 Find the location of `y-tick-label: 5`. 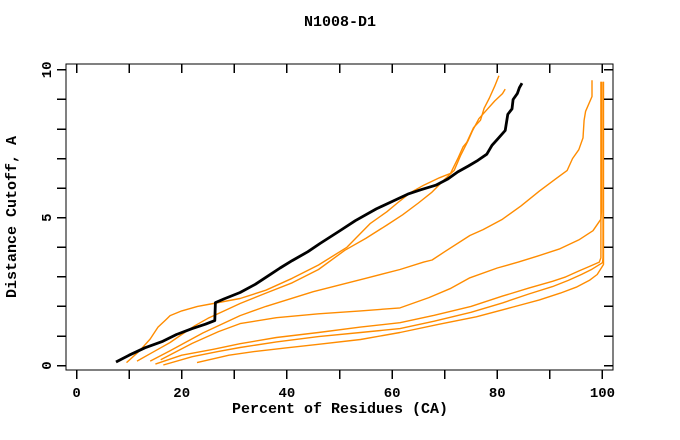

y-tick-label: 5 is located at coordinates (48, 217).